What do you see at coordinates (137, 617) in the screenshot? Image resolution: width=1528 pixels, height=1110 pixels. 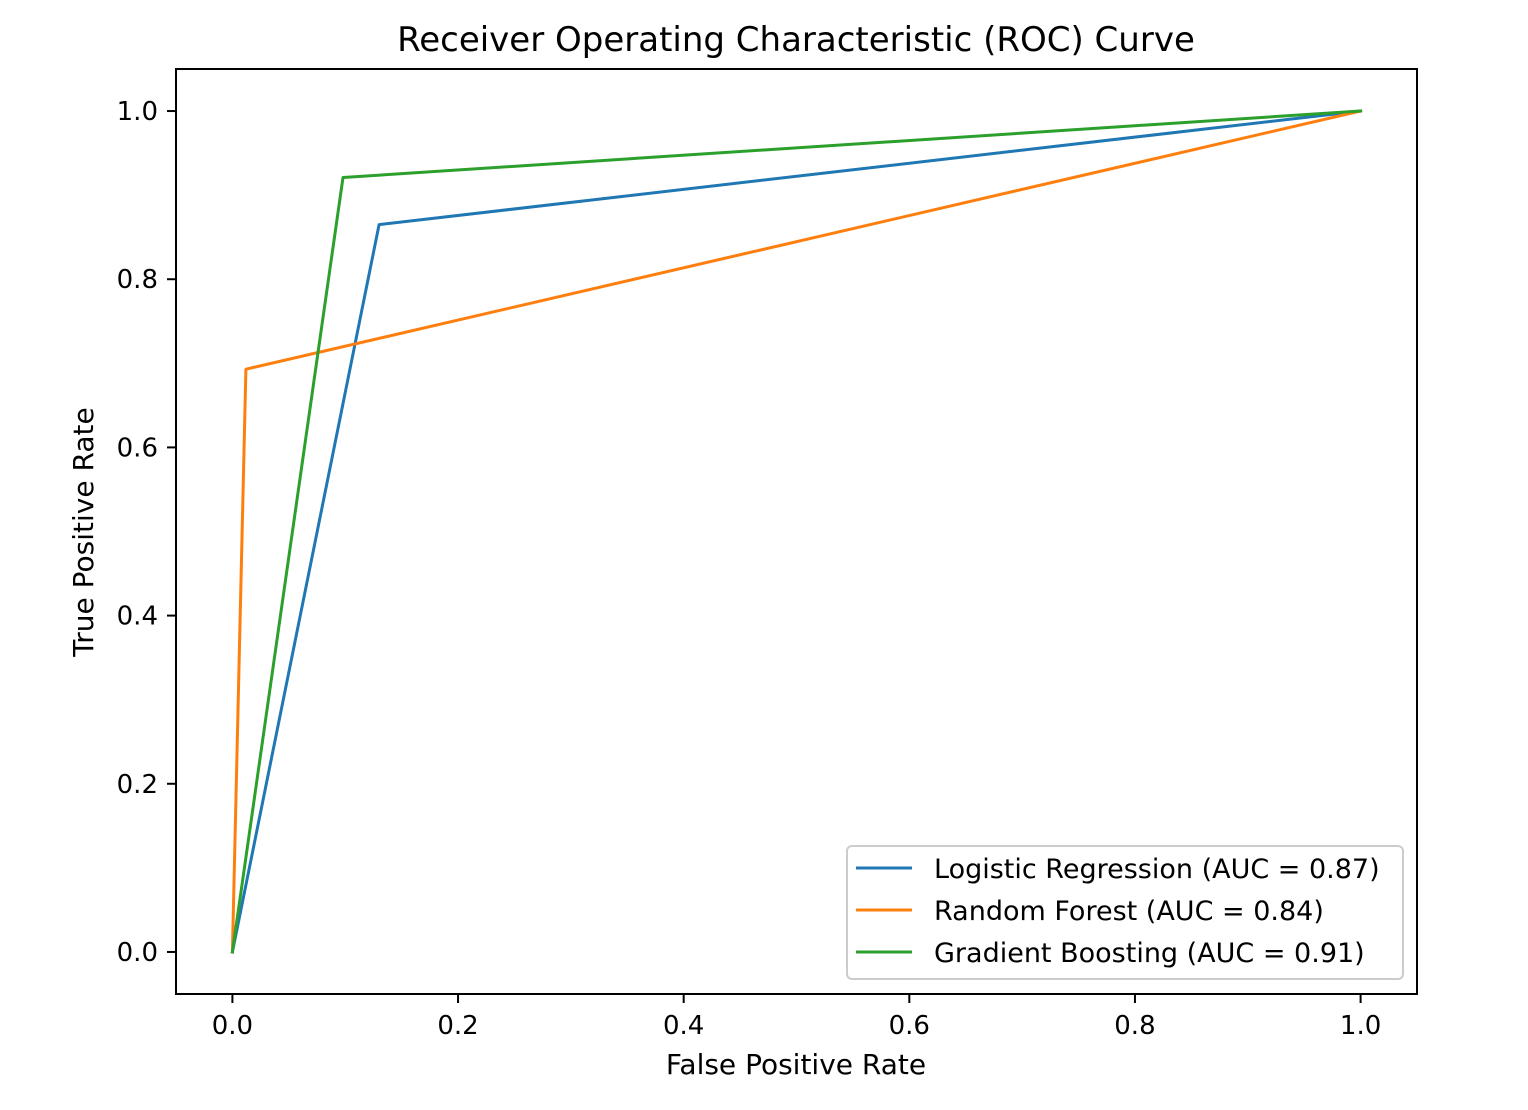 I see `y-tick-label: 0.4` at bounding box center [137, 617].